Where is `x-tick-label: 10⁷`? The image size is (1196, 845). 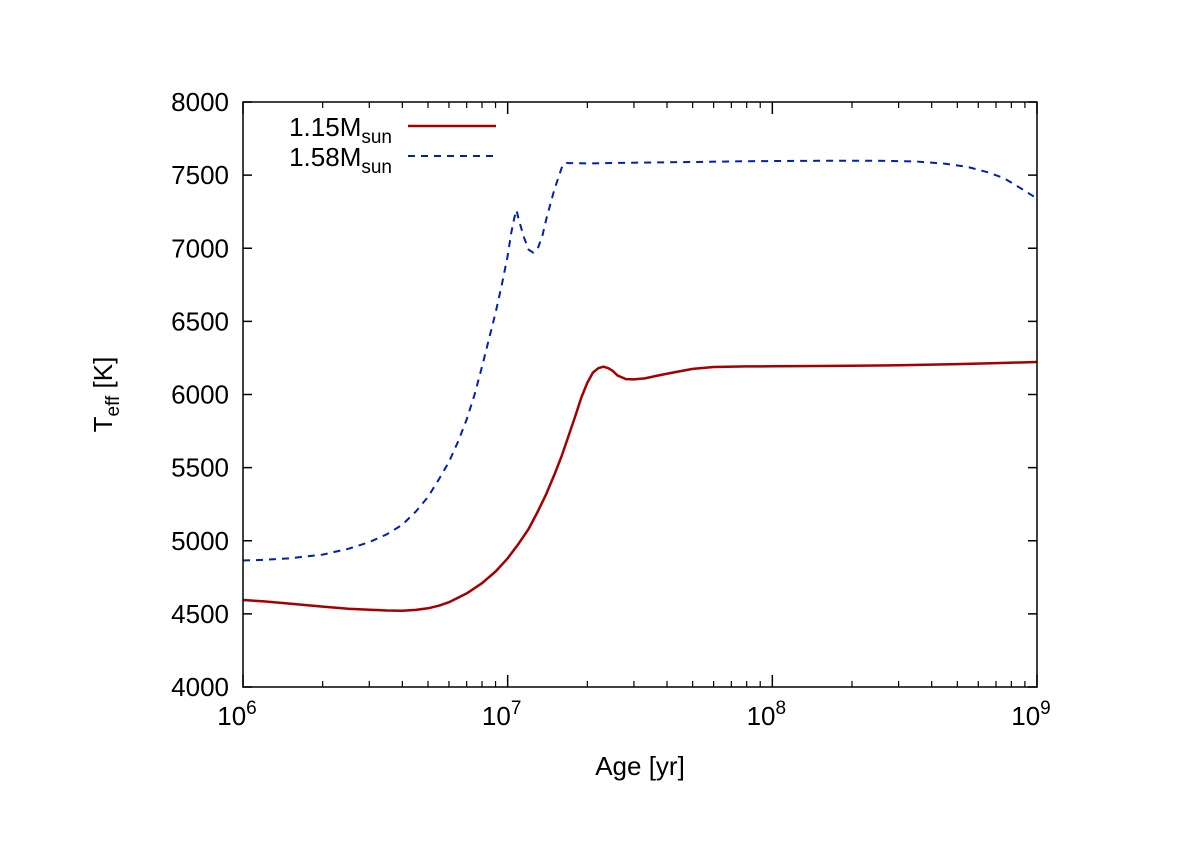
x-tick-label: 10⁷ is located at coordinates (501, 714).